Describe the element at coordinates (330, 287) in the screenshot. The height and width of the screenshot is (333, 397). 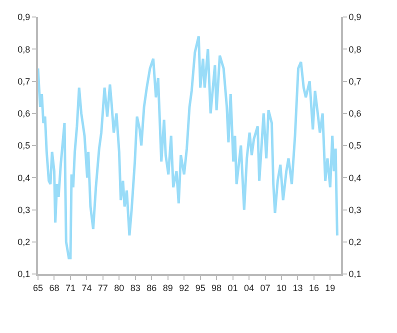
I see `x-tick-label: 19` at that location.